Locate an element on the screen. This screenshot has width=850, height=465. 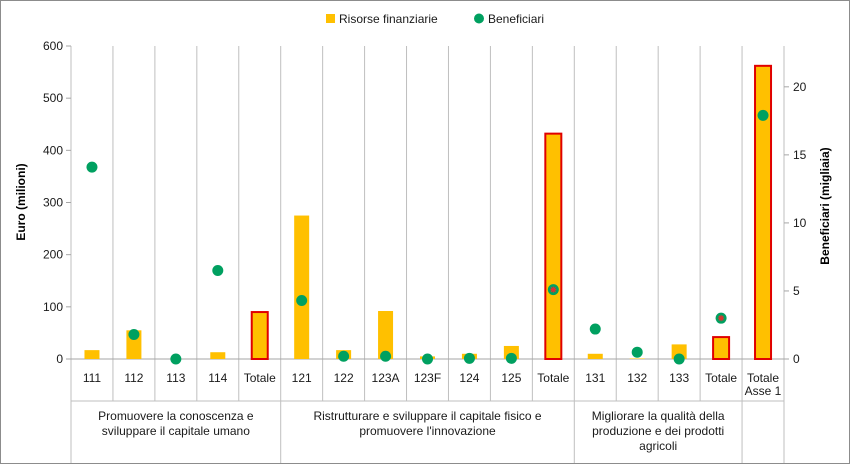
right-tick-label: 5 is located at coordinates (796, 291).